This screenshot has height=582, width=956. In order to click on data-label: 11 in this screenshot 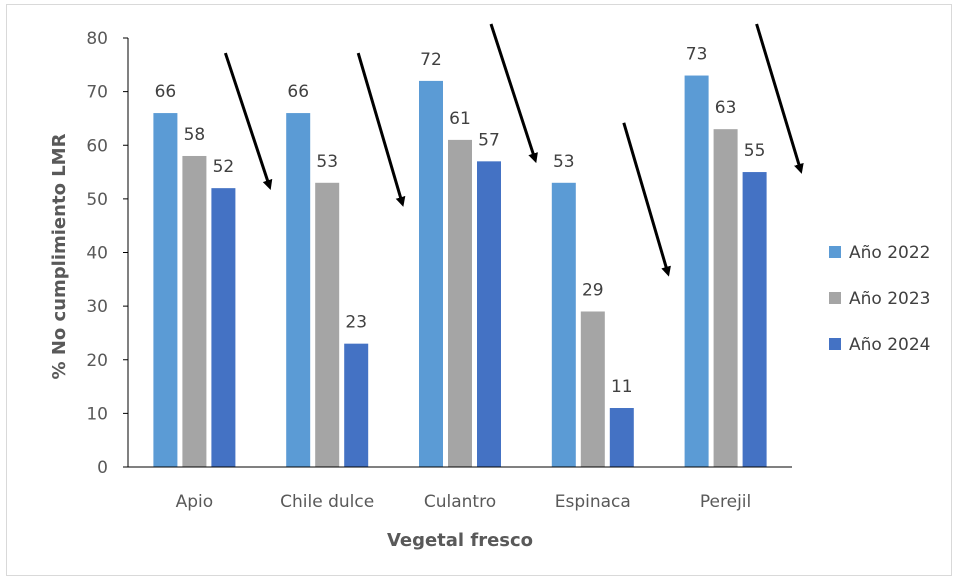, I will do `click(622, 387)`.